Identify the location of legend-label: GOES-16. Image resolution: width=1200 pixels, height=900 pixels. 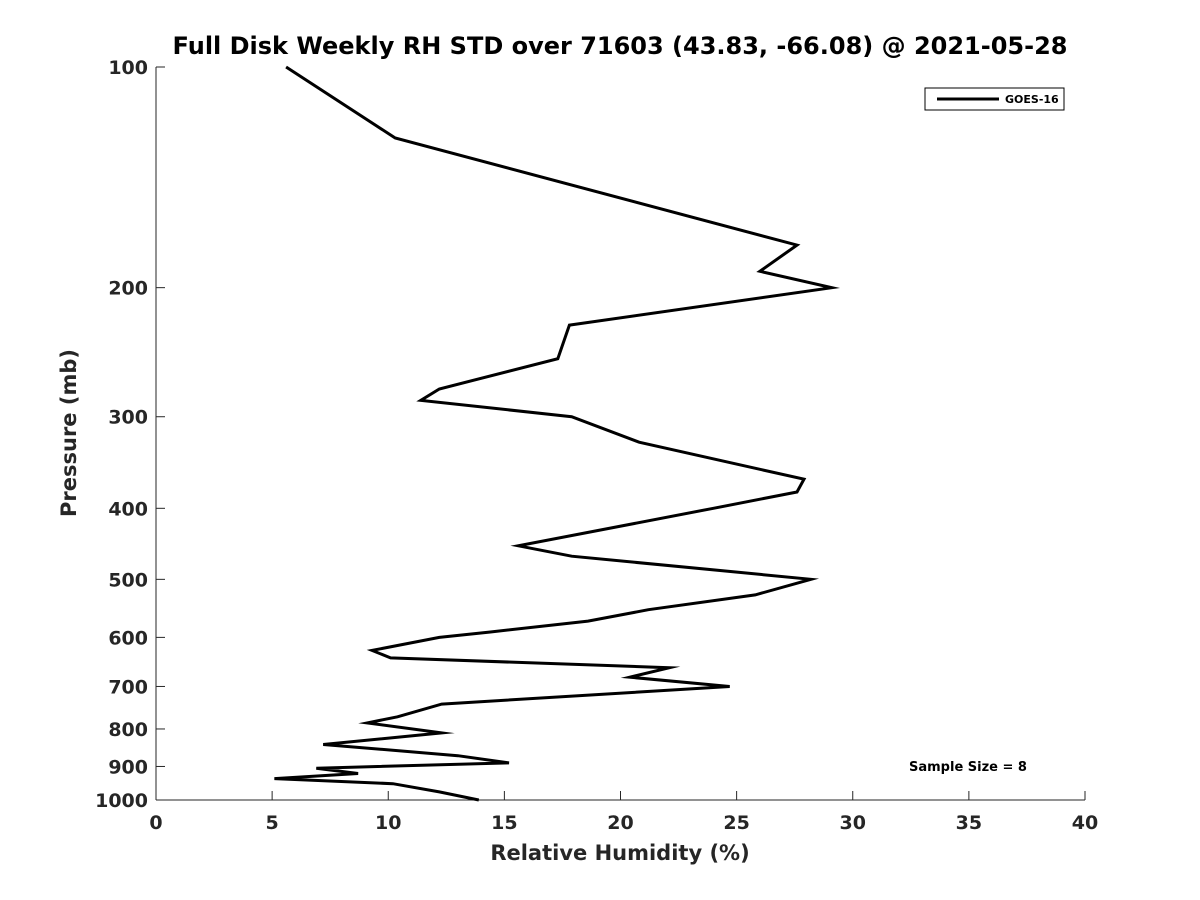
(1032, 99).